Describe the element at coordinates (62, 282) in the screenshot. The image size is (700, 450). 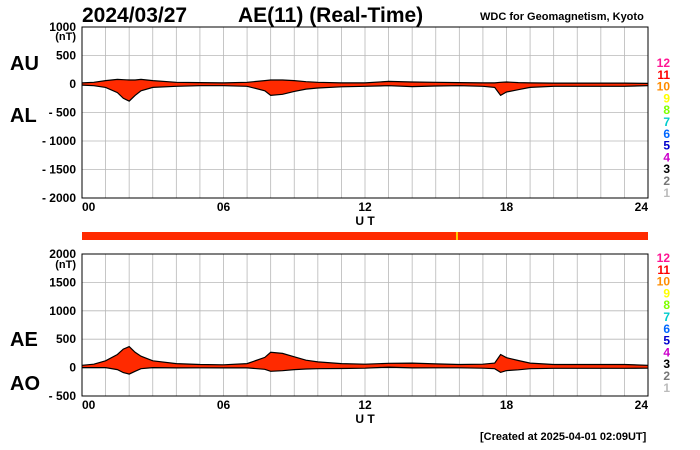
I see `y-tick-label: 1500` at that location.